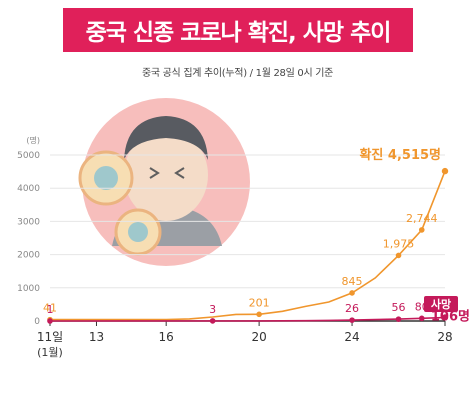 Image resolution: width=475 pixels, height=407 pixels. I want to click on y-tick-label: 4000, so click(28, 189).